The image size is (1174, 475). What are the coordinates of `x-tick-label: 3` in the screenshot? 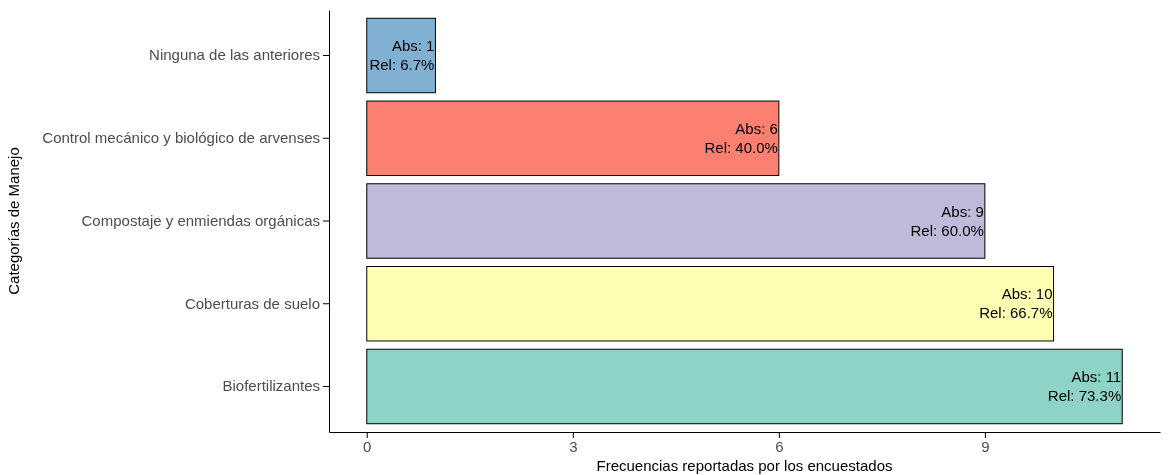 It's located at (573, 446).